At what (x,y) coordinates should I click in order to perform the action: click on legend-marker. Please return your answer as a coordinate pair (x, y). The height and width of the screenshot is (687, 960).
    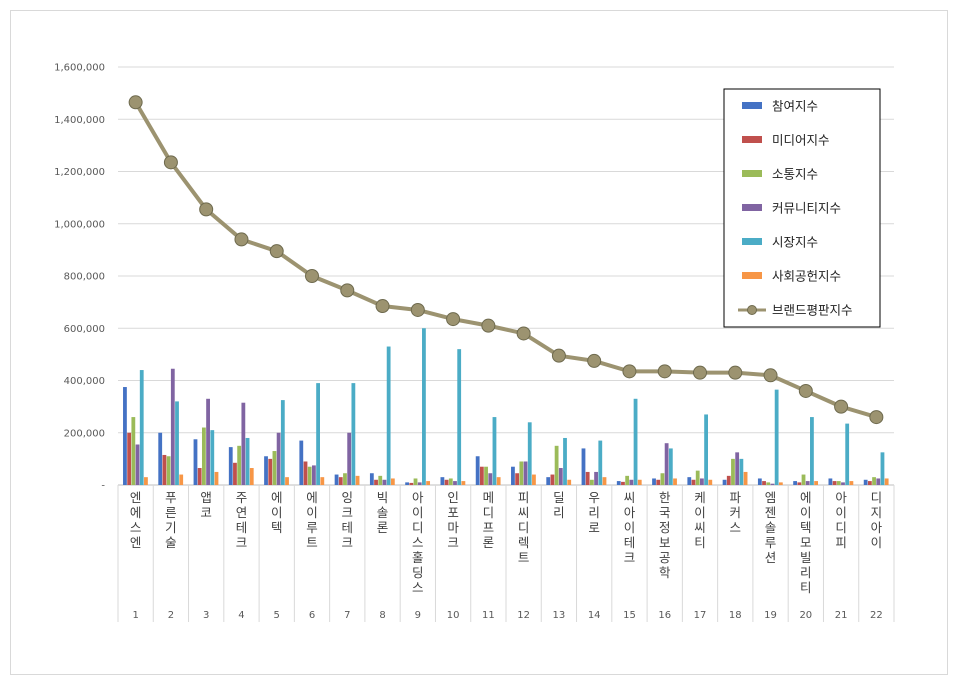
    Looking at the image, I should click on (752, 310).